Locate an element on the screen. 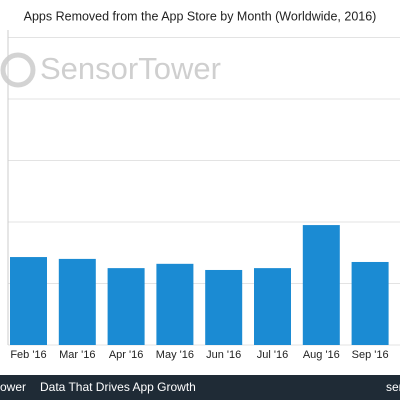 The width and height of the screenshot is (400, 400). watermark-text: SensorTower is located at coordinates (130, 68).